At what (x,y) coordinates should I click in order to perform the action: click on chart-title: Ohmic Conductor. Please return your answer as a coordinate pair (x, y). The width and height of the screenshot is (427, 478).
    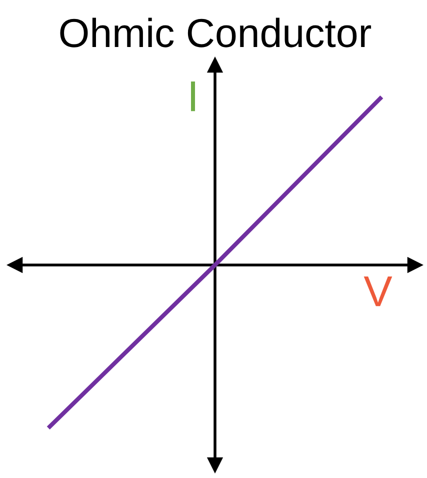
    Looking at the image, I should click on (216, 33).